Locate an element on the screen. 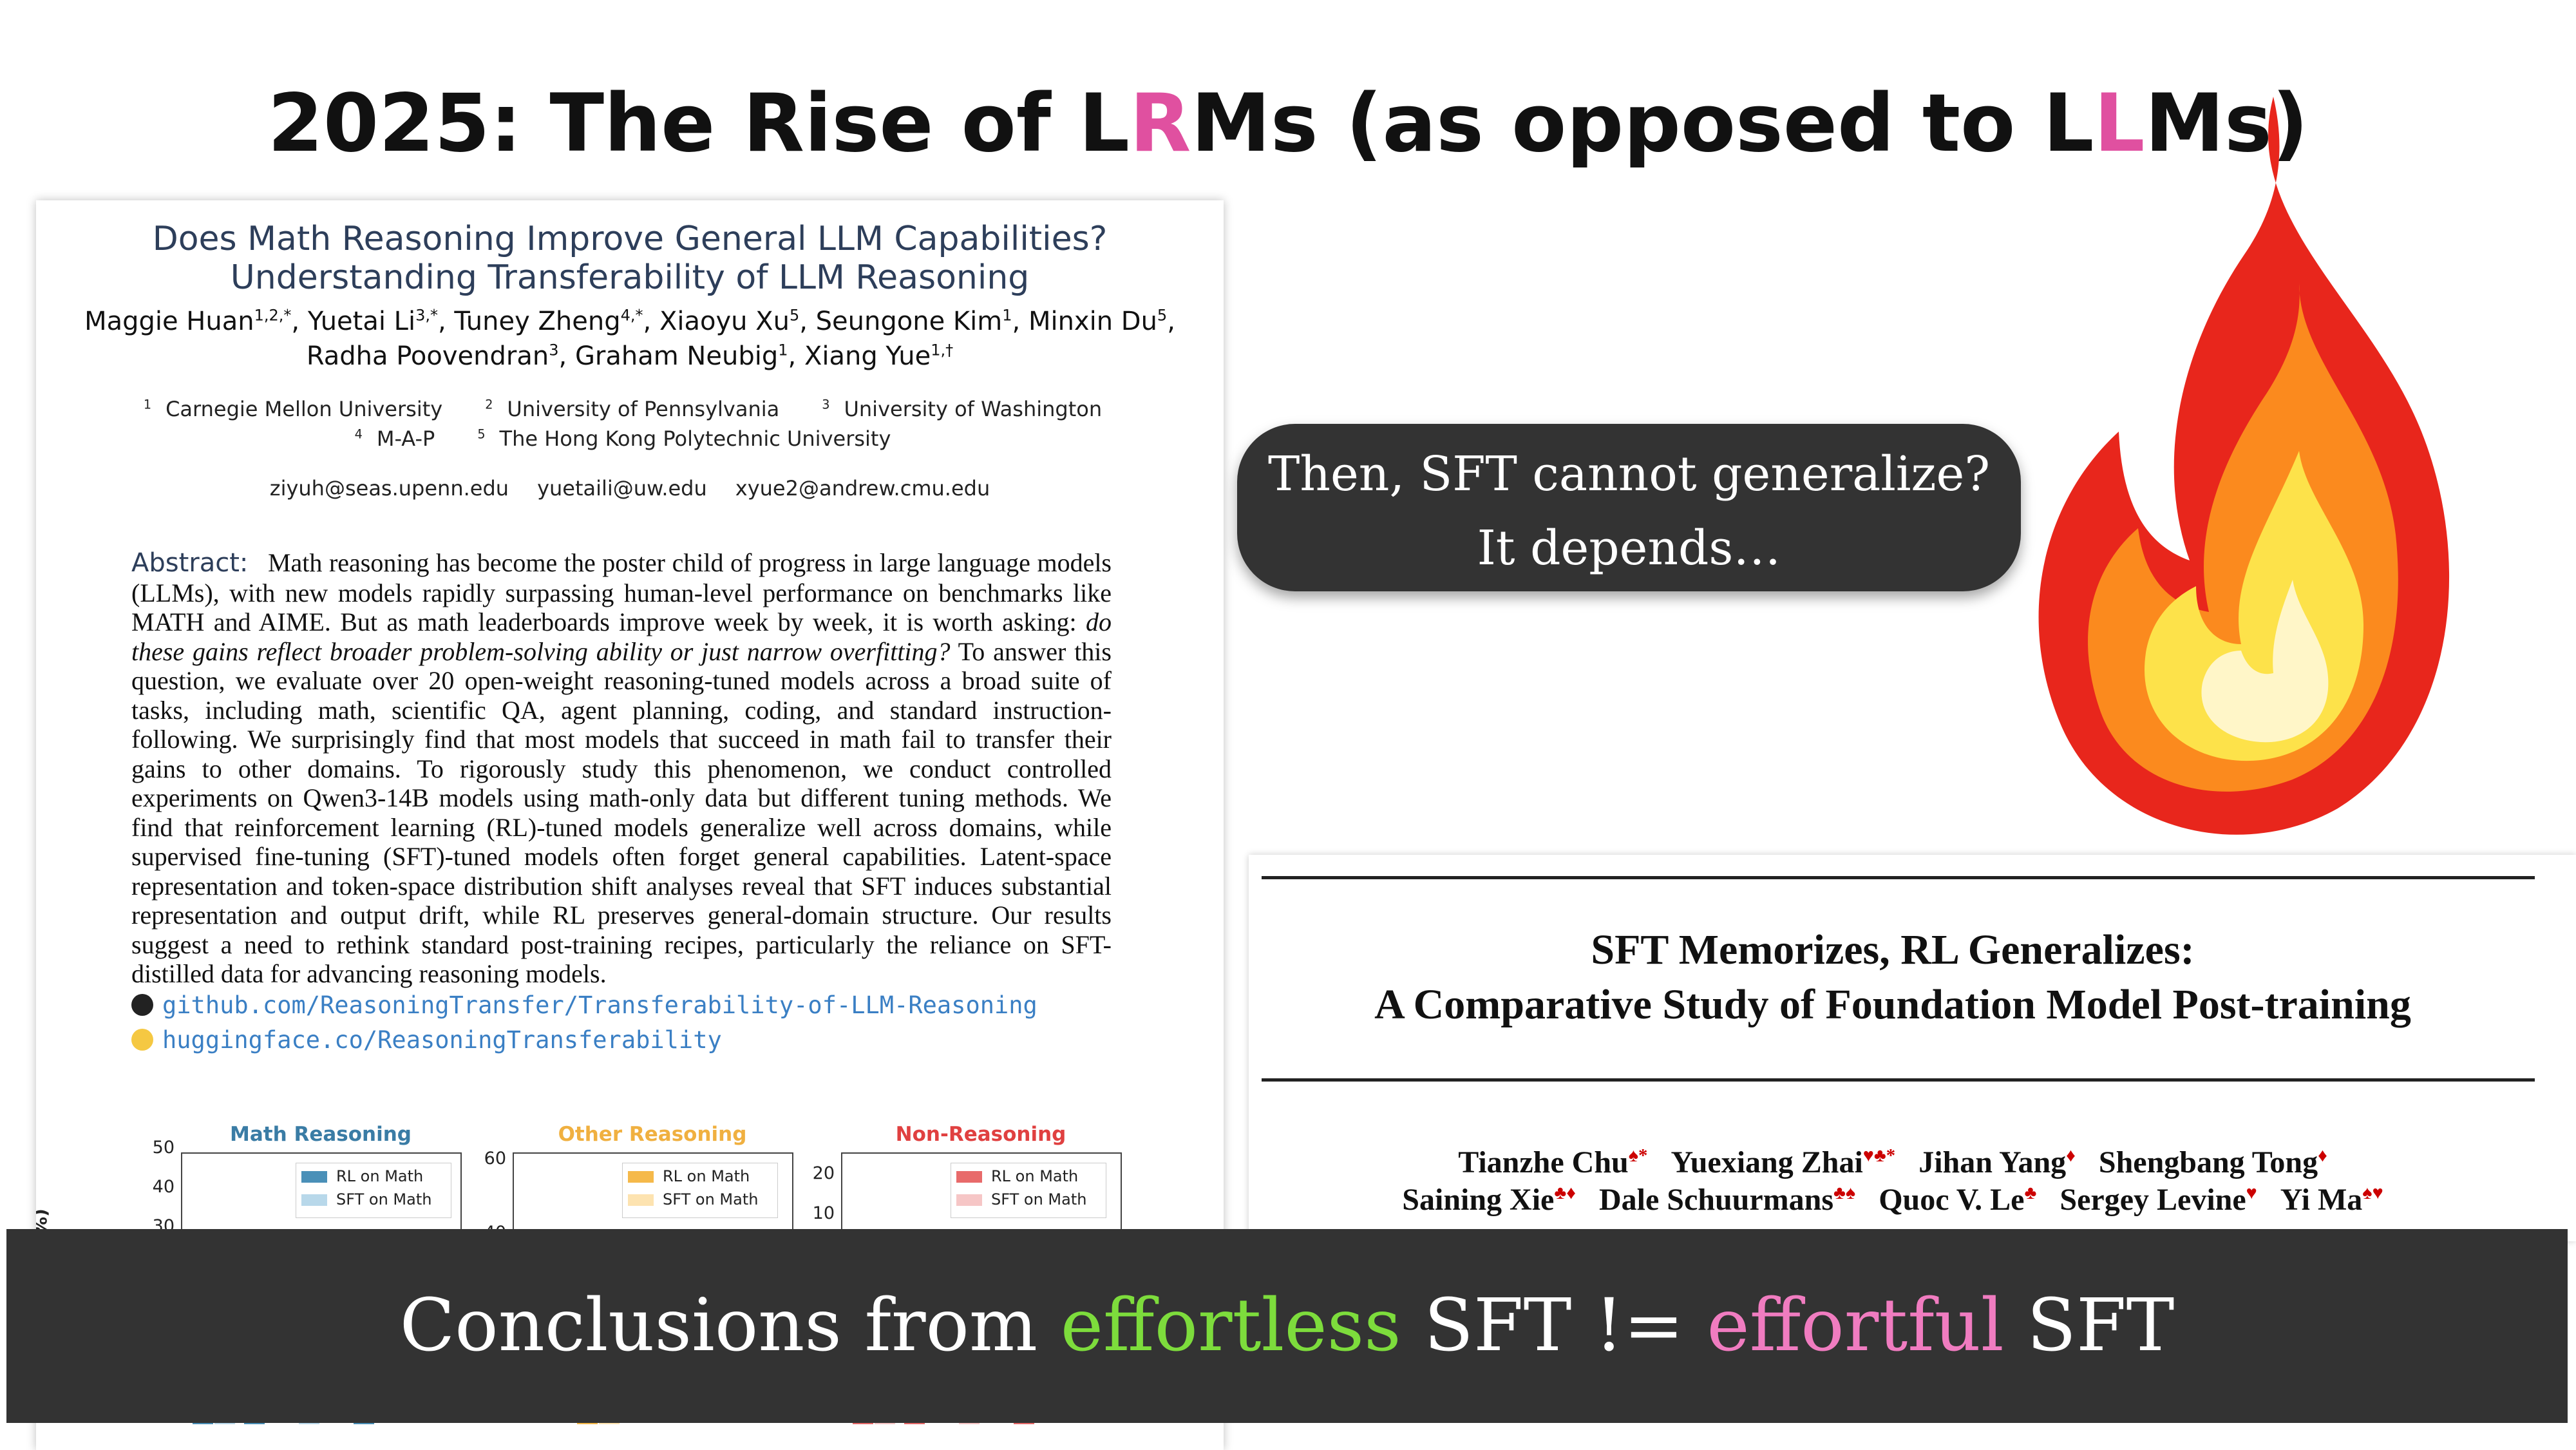 Image resolution: width=2576 pixels, height=1450 pixels. email: xyue2@andrew.cmu.edu is located at coordinates (862, 489).